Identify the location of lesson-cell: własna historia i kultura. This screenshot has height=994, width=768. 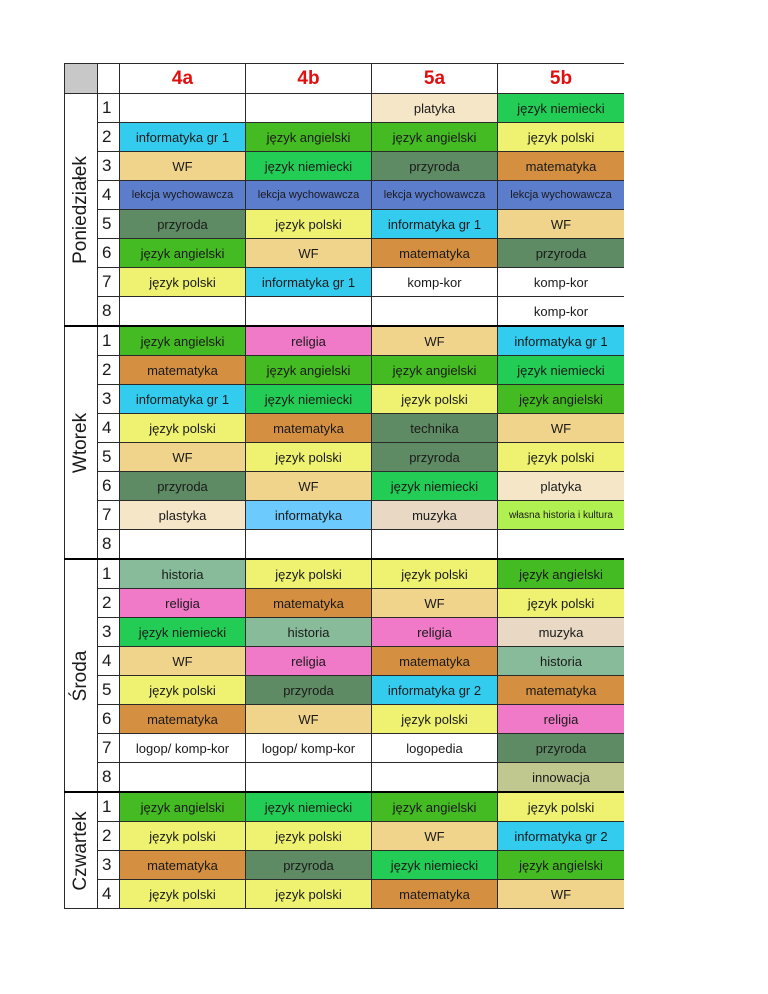
(560, 515).